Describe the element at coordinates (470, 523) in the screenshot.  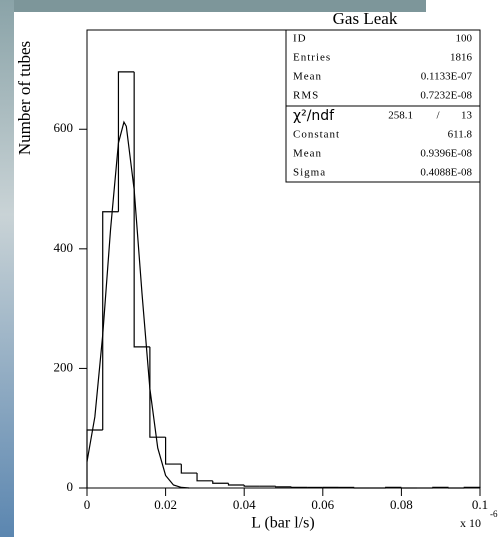
I see `x-multiplier: x 10` at that location.